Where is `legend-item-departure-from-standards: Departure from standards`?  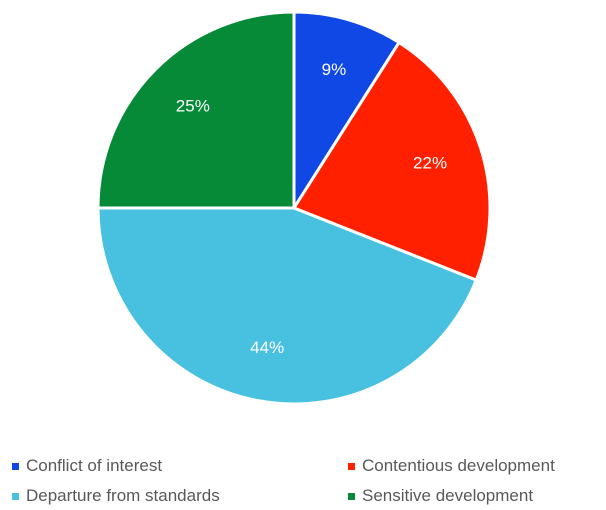
legend-item-departure-from-standards: Departure from standards is located at coordinates (116, 496).